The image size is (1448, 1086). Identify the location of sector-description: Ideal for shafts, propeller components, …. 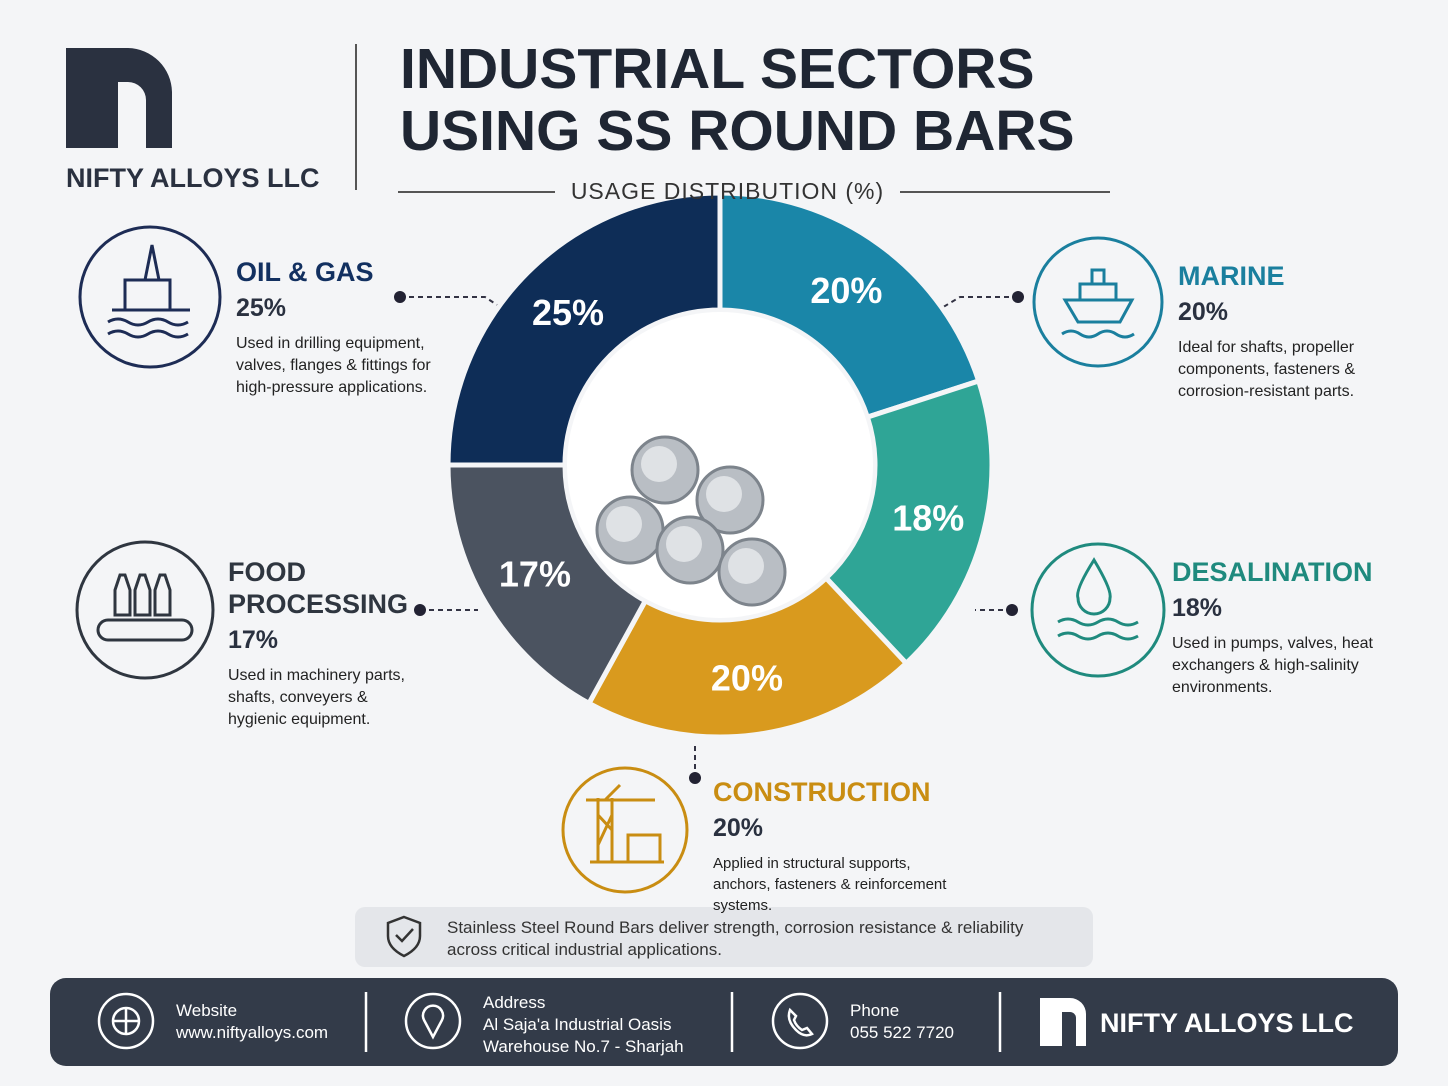
(1266, 369).